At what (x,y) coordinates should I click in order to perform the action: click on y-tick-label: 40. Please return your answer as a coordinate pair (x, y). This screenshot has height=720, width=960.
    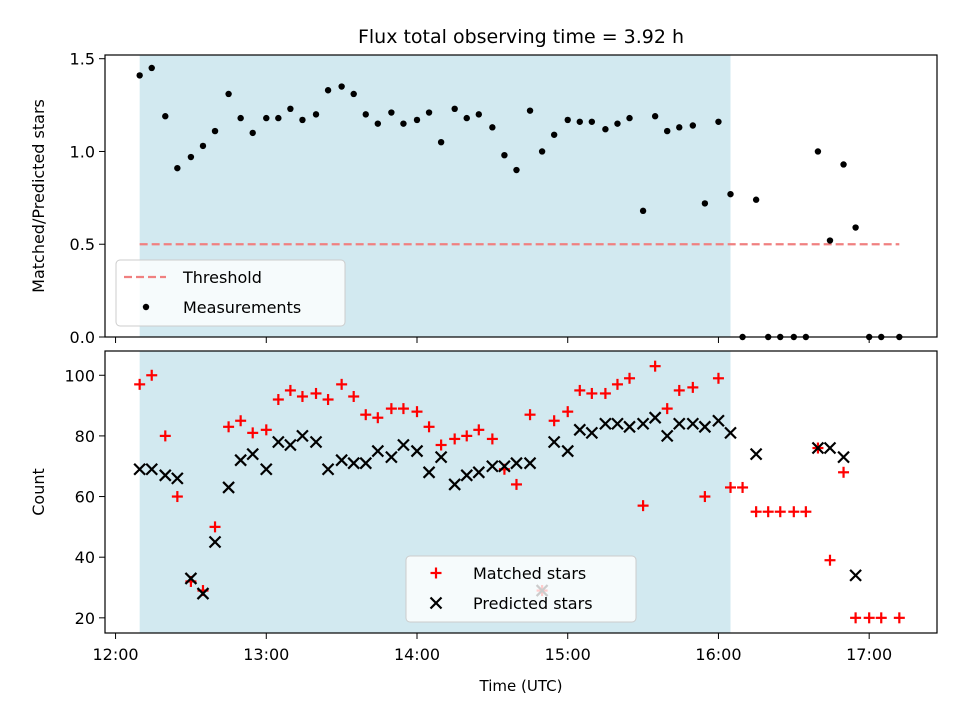
    Looking at the image, I should click on (85, 557).